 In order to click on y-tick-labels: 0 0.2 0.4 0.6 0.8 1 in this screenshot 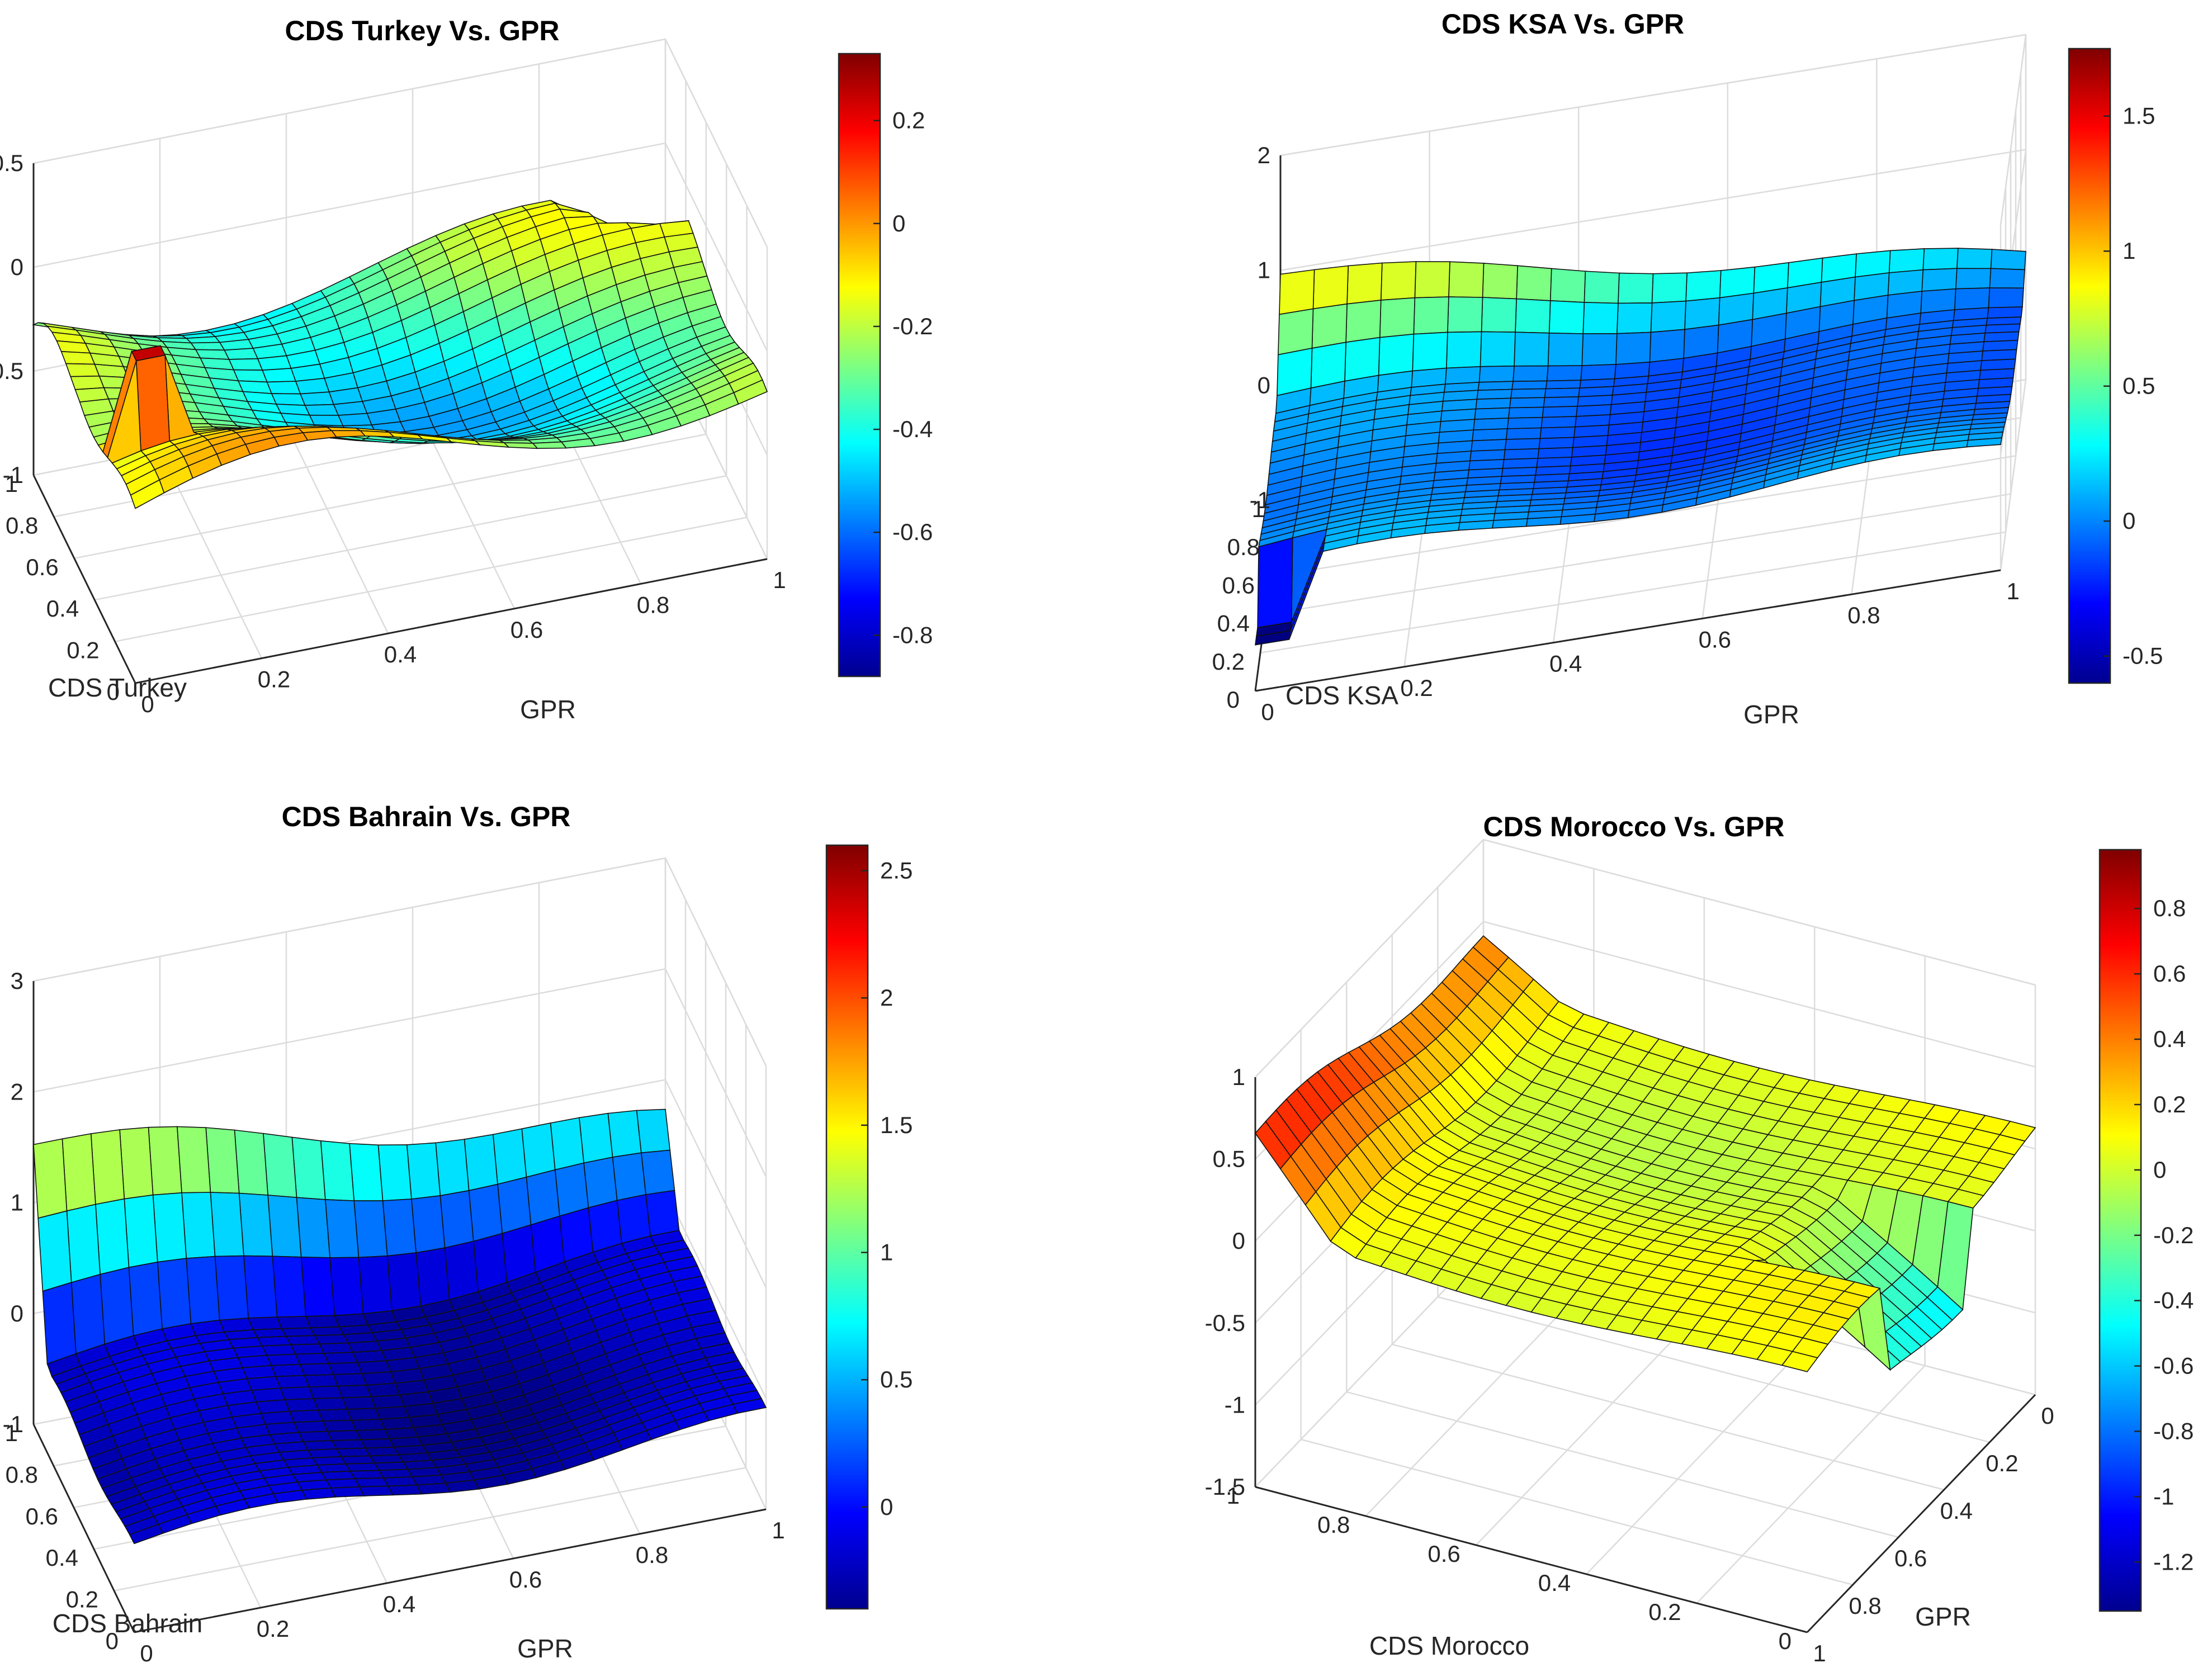, I will do `click(62, 588)`.